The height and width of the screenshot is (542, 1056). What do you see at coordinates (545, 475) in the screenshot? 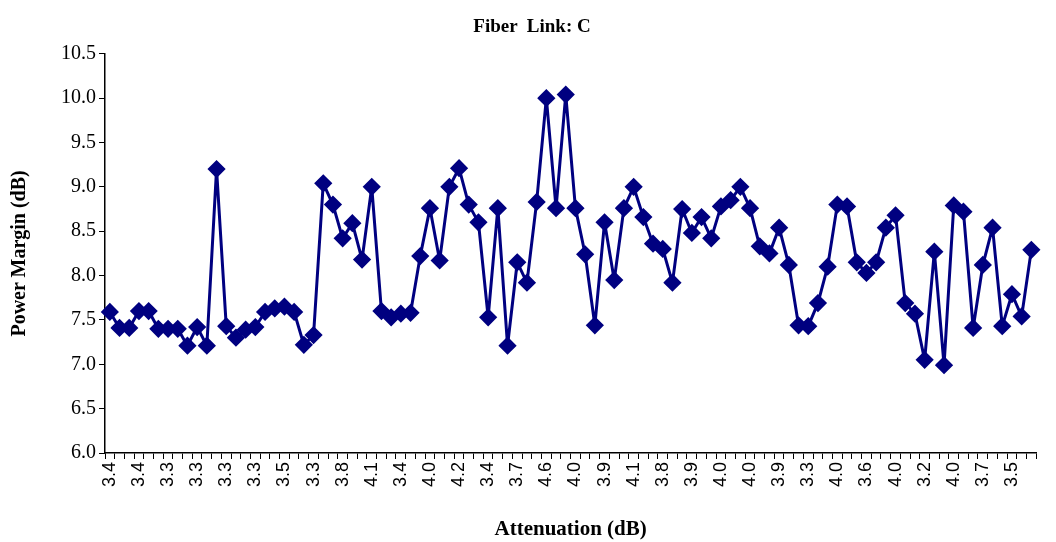
I see `x-tick-label: 4.6` at bounding box center [545, 475].